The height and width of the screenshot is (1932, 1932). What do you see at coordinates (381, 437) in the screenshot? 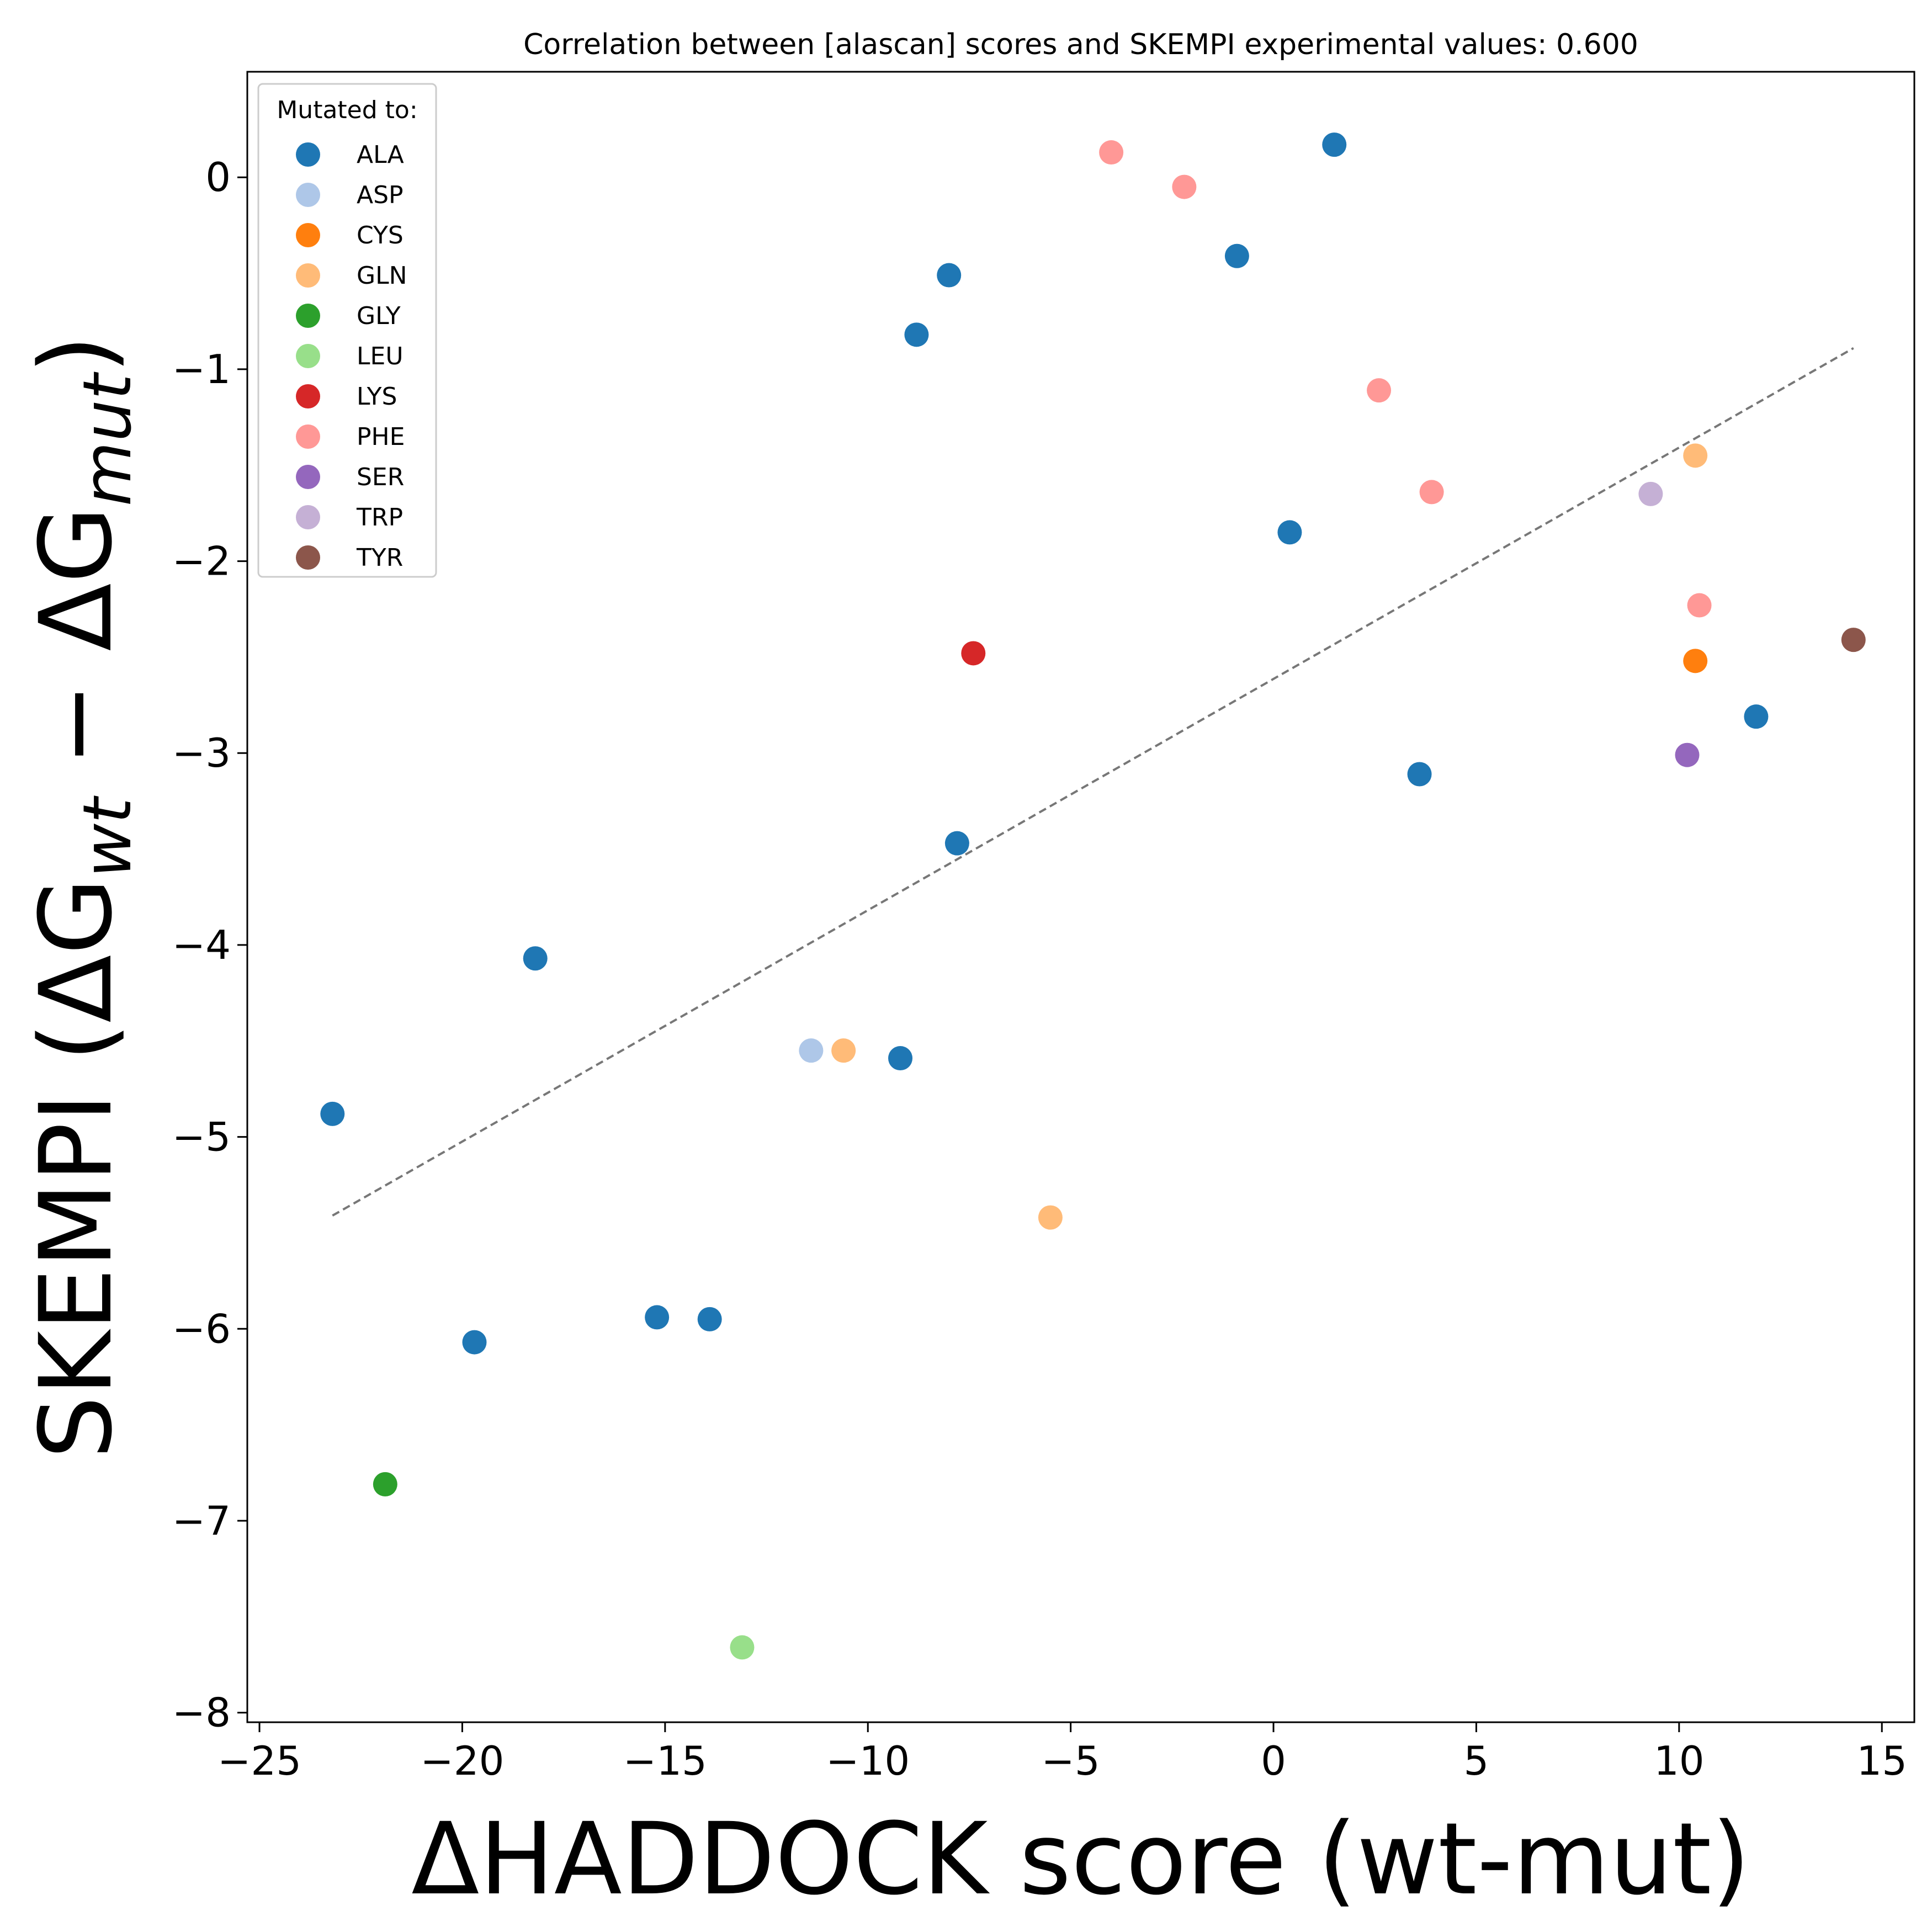
I see `legend-label-phe: PHE` at bounding box center [381, 437].